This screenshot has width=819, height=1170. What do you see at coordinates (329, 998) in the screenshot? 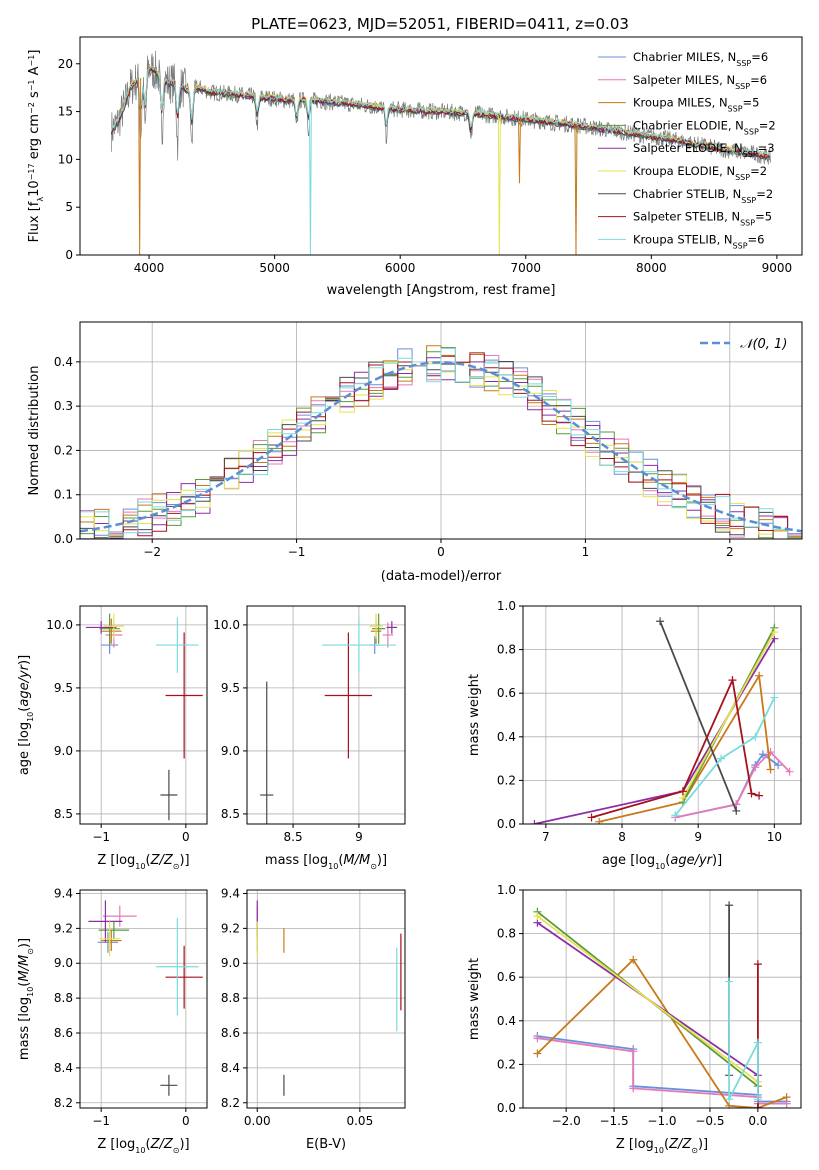
I see `errorbars-mass_vs_ebv` at bounding box center [329, 998].